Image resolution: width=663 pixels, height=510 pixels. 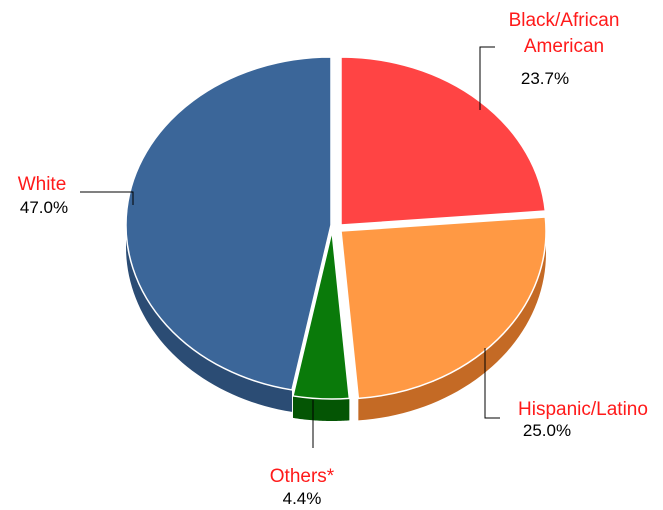 I want to click on slice-hispanic, so click(x=443, y=308).